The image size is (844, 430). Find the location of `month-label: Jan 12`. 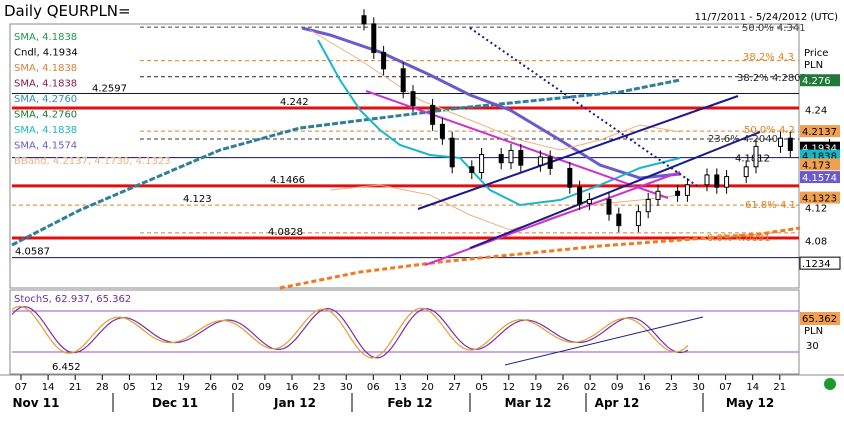

month-label: Jan 12 is located at coordinates (294, 403).